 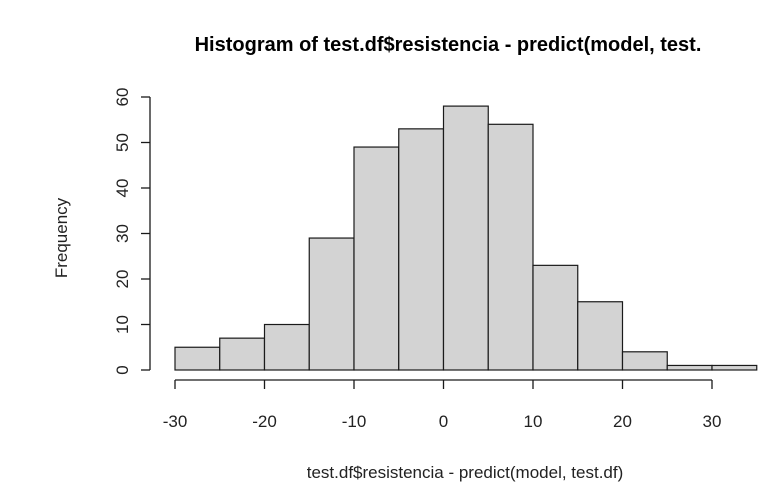 I want to click on x-tick-label: -10, so click(x=354, y=421).